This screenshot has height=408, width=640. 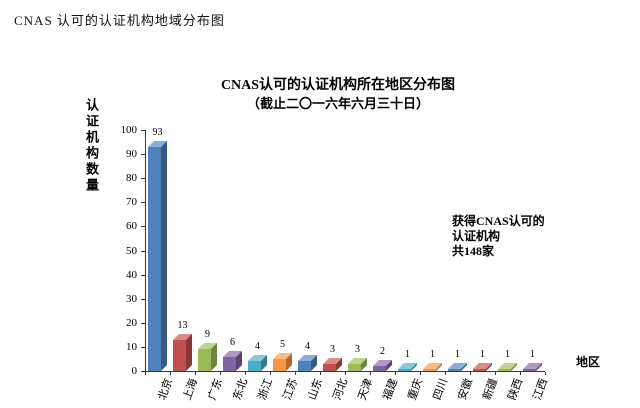 I want to click on bar-value-label: 9, so click(x=207, y=334).